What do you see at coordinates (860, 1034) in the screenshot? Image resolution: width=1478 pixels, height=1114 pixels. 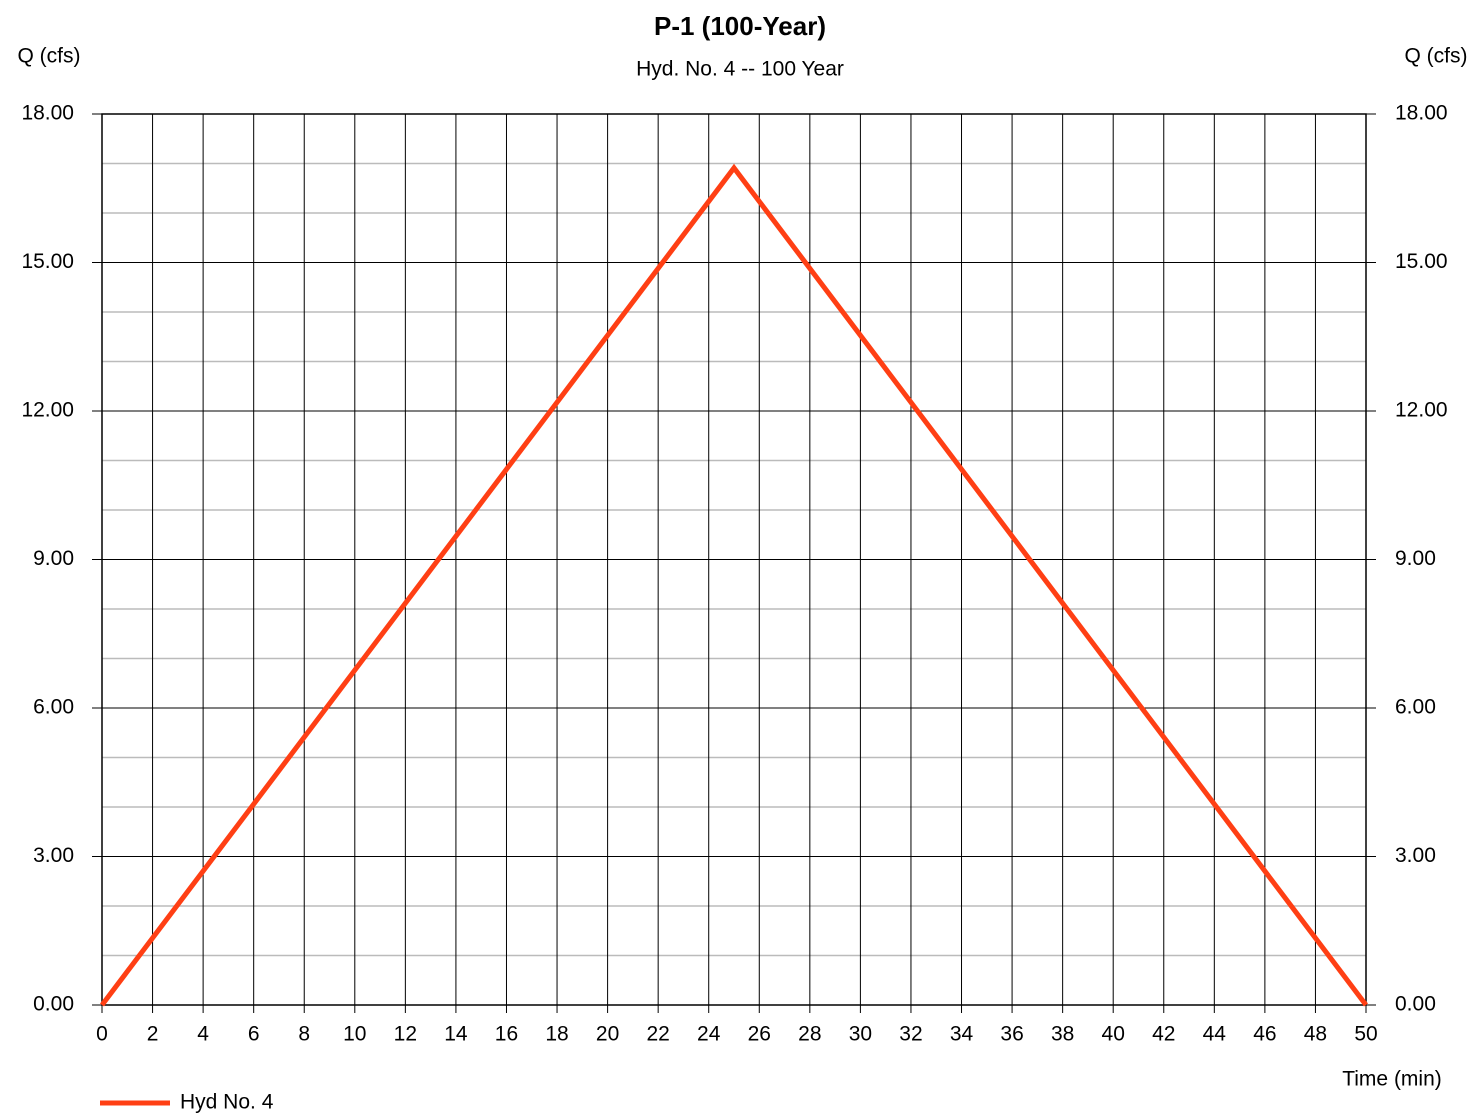 I see `x-tick-label: 30` at bounding box center [860, 1034].